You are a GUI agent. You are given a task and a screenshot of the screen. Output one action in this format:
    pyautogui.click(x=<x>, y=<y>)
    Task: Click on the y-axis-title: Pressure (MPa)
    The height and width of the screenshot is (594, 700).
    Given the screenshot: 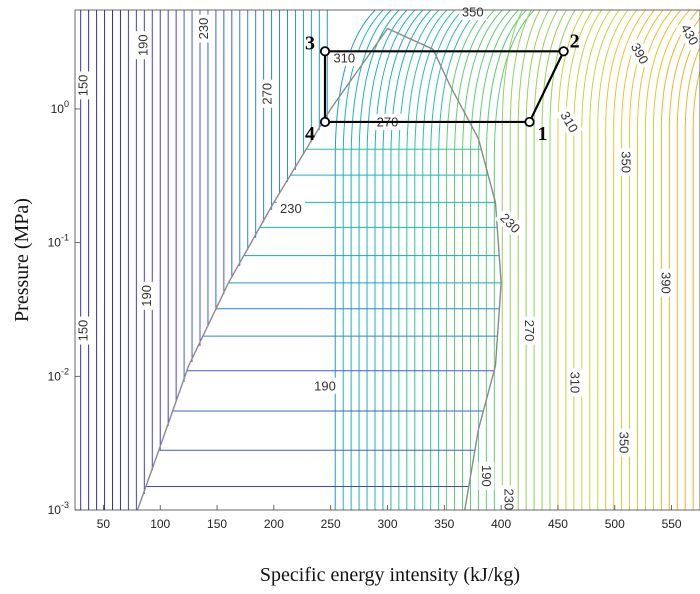 What is the action you would take?
    pyautogui.click(x=22, y=260)
    